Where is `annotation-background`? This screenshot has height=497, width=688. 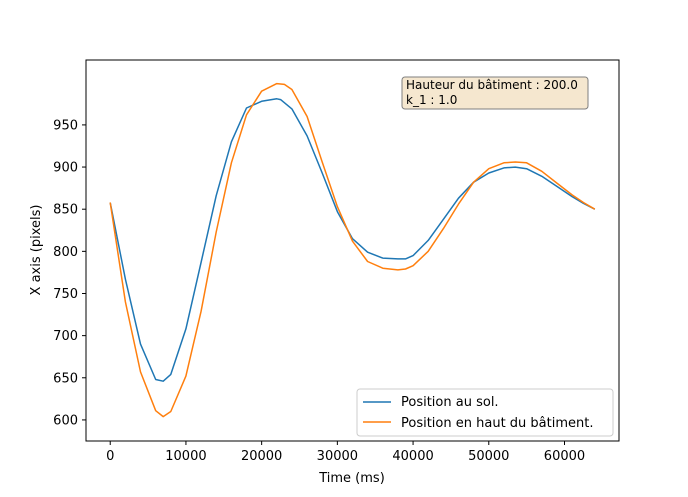
annotation-background is located at coordinates (495, 93).